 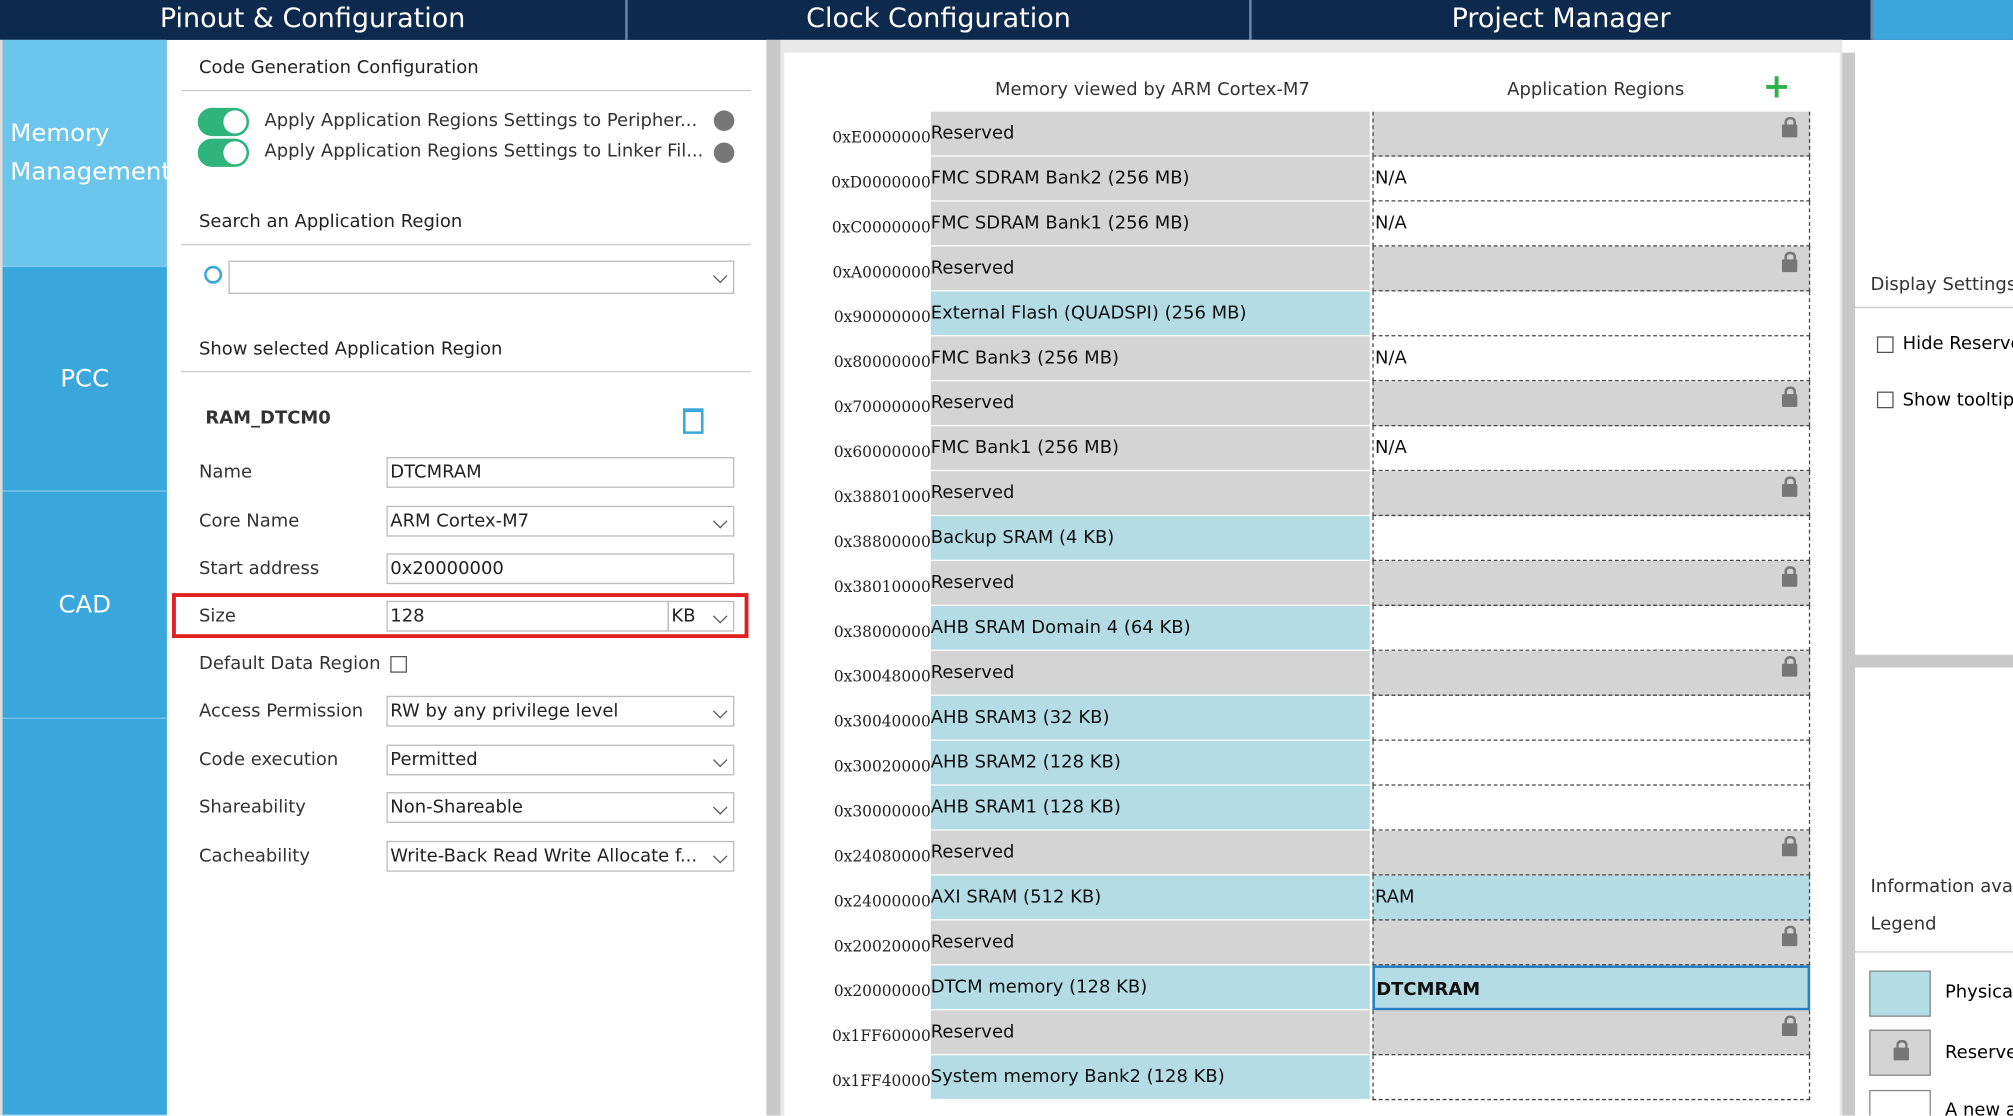 What do you see at coordinates (1591, 898) in the screenshot?
I see `region-cell: RAM` at bounding box center [1591, 898].